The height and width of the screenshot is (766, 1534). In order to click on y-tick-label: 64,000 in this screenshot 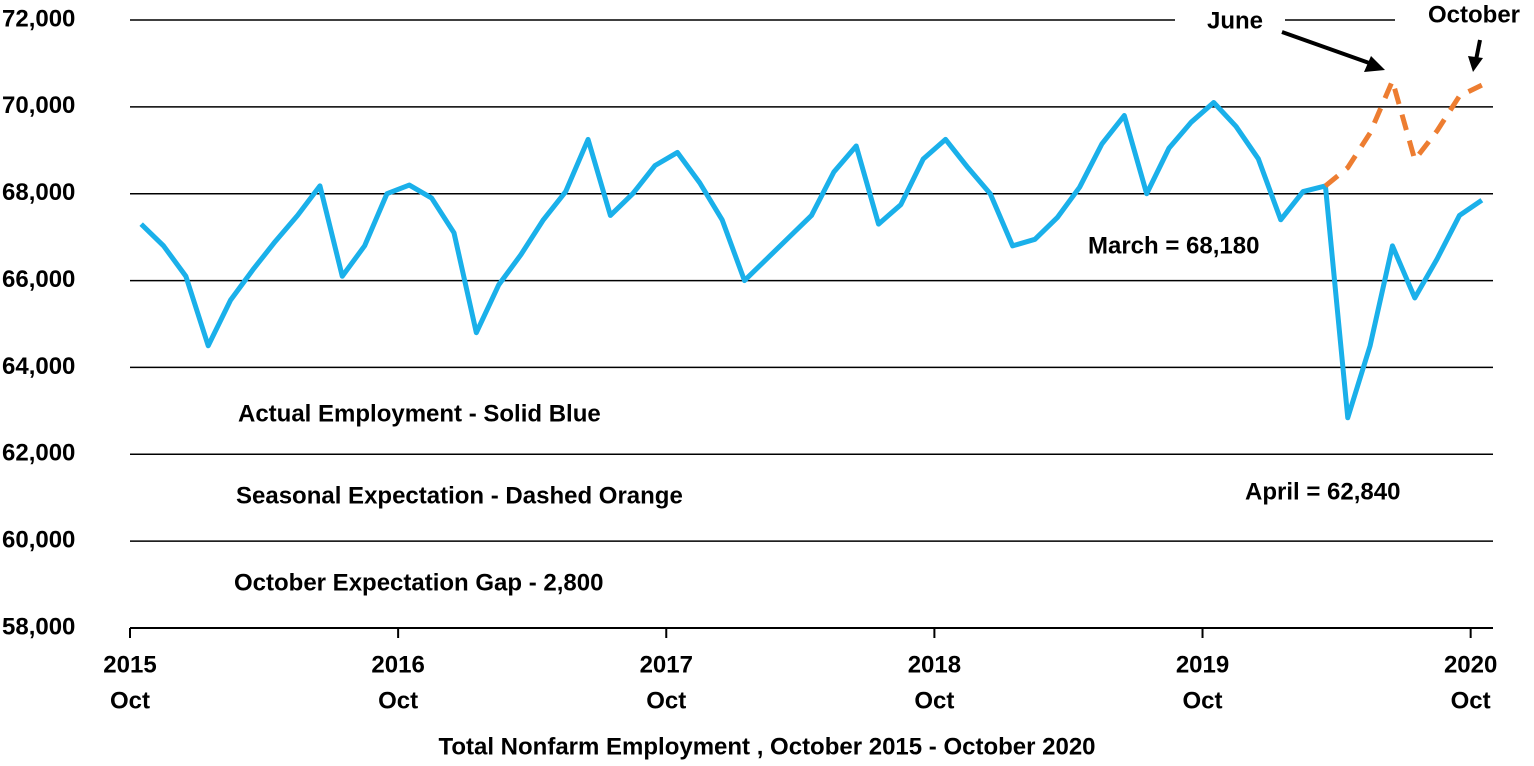, I will do `click(38, 366)`.